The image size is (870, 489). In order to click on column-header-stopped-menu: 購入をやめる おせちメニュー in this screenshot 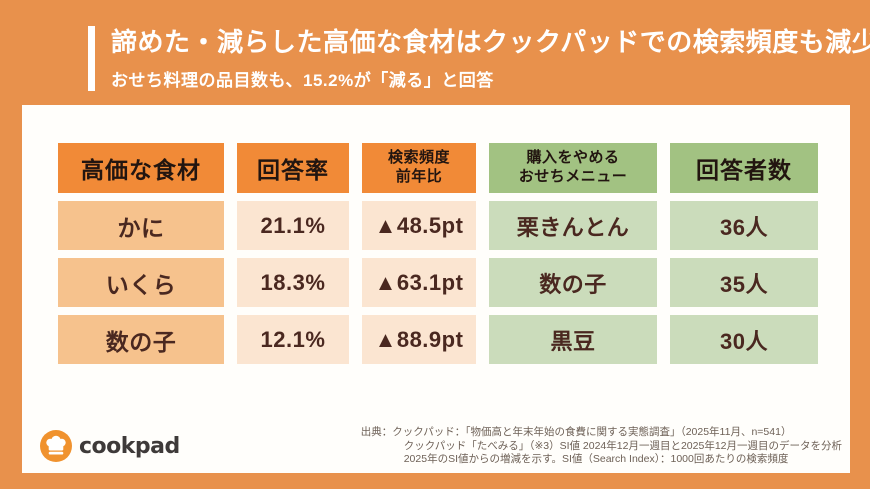, I will do `click(573, 168)`.